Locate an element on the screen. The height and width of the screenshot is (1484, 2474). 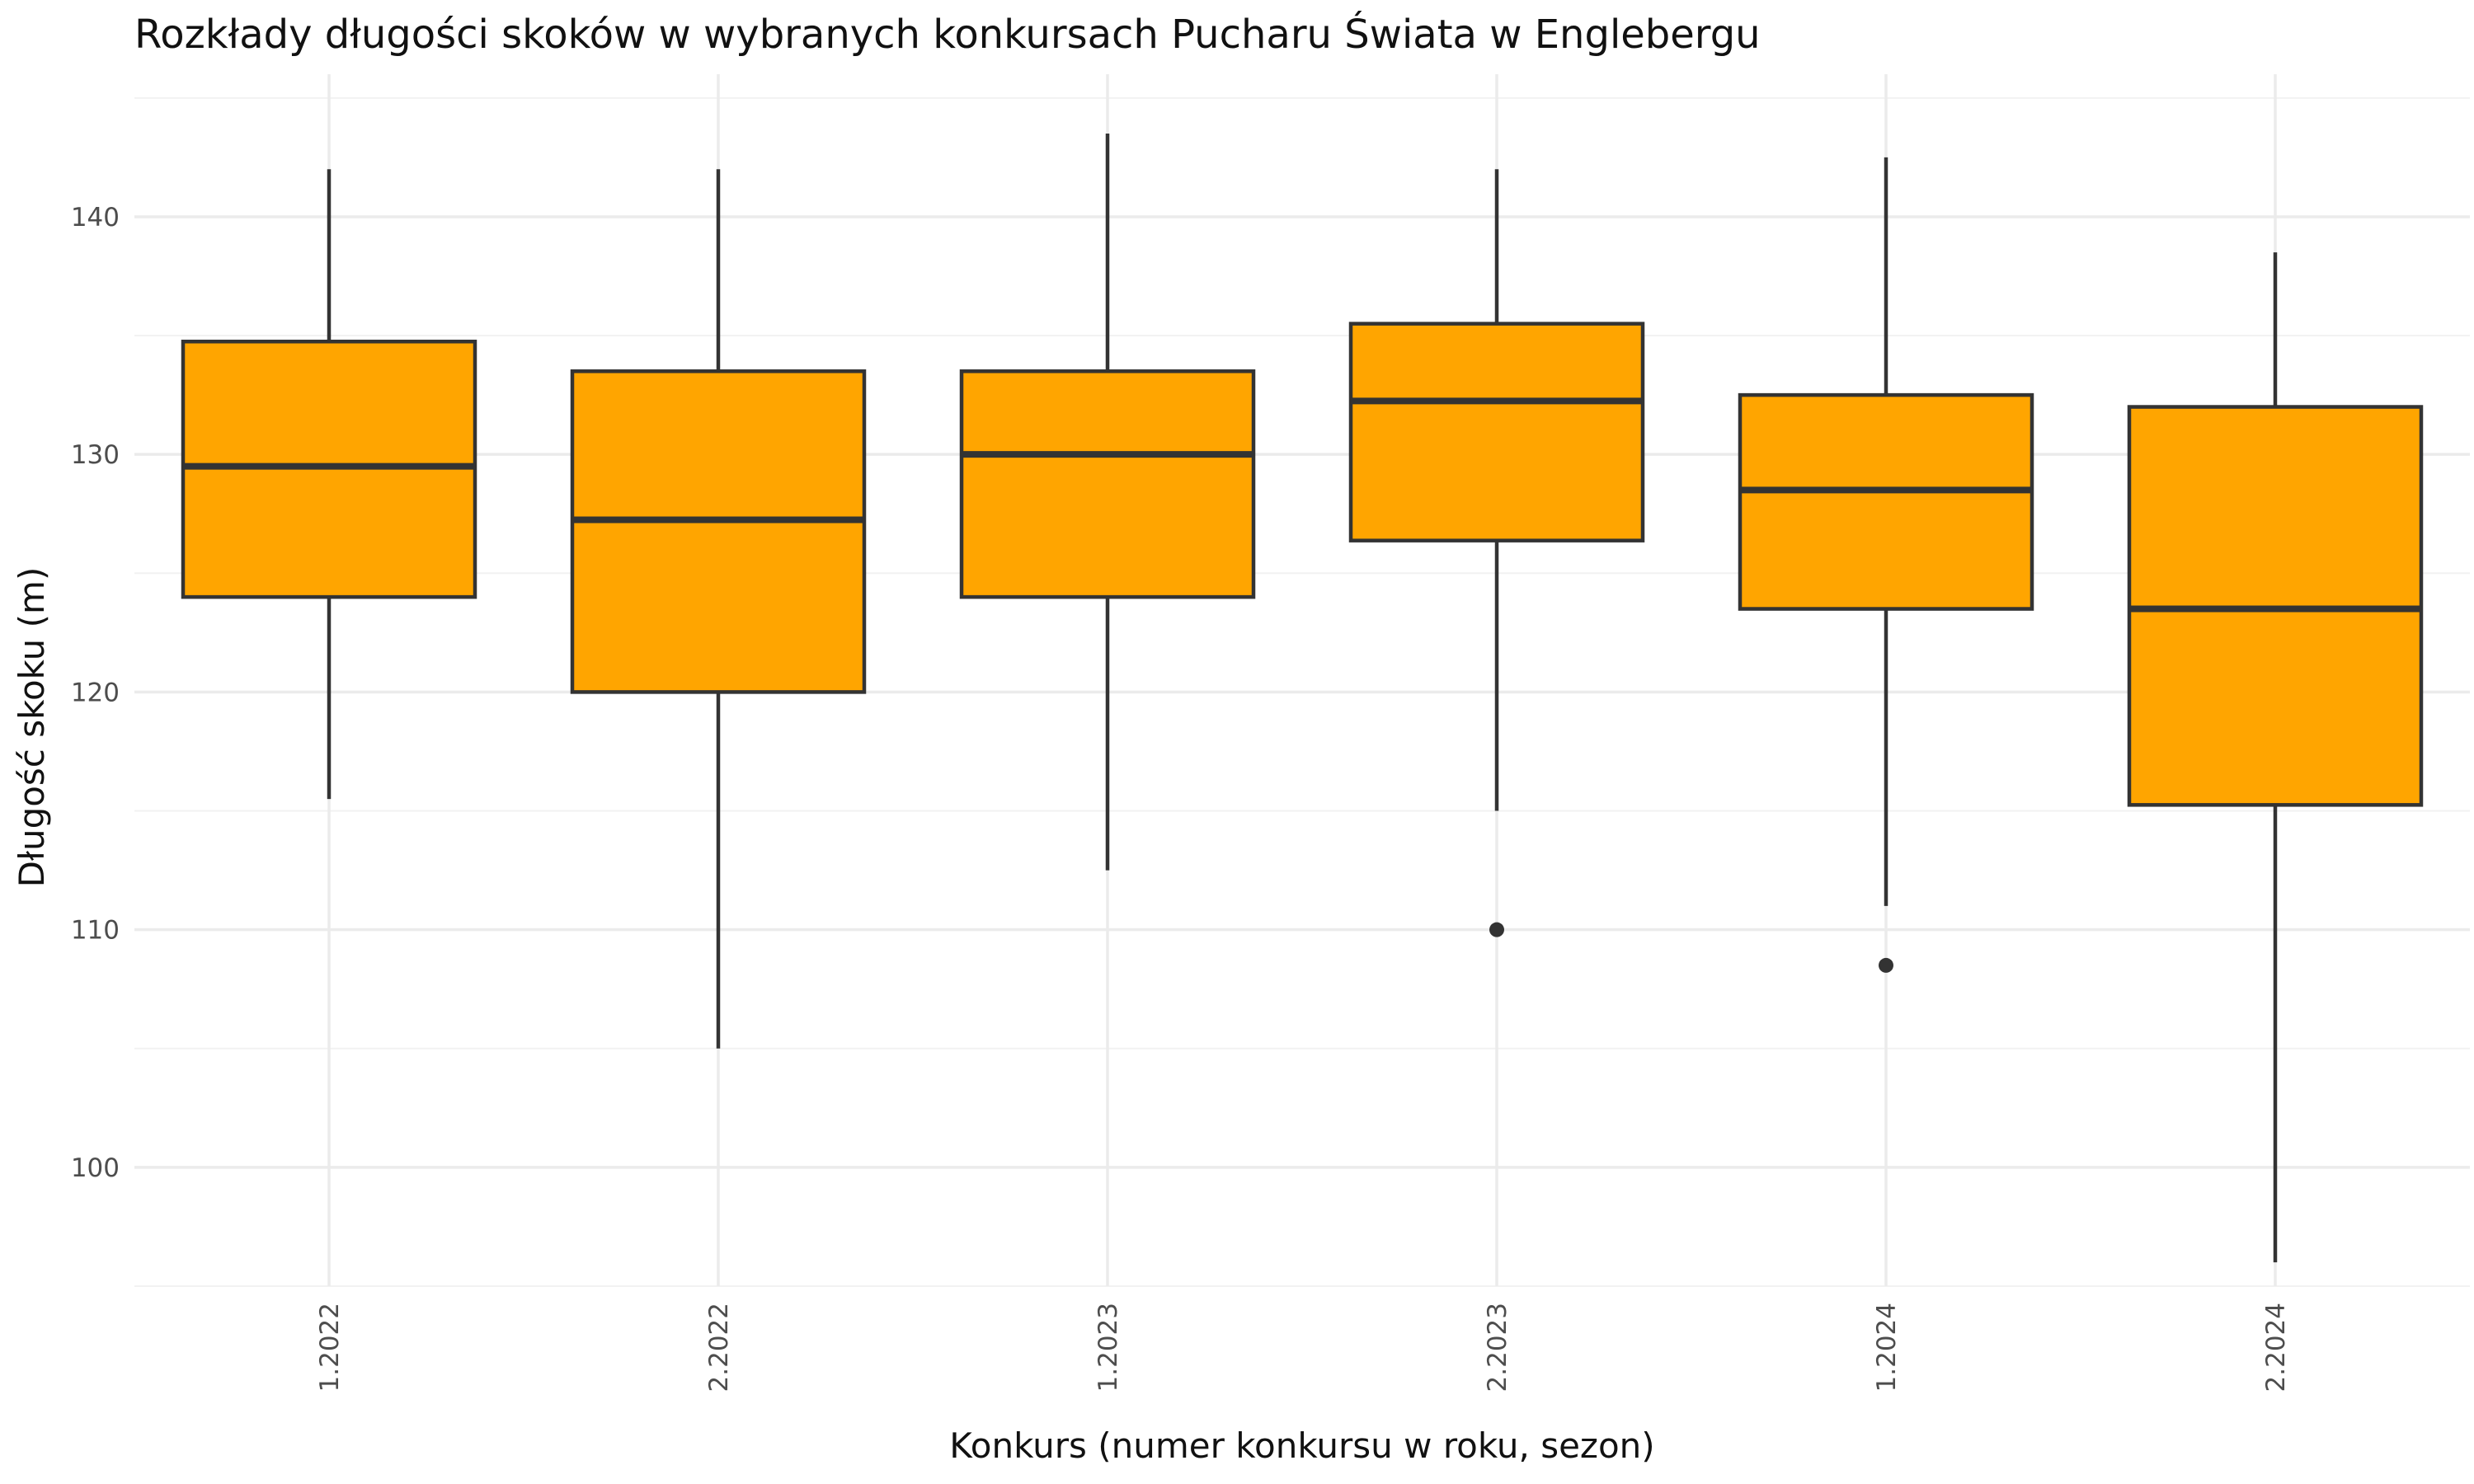
box-2.2022 is located at coordinates (718, 609).